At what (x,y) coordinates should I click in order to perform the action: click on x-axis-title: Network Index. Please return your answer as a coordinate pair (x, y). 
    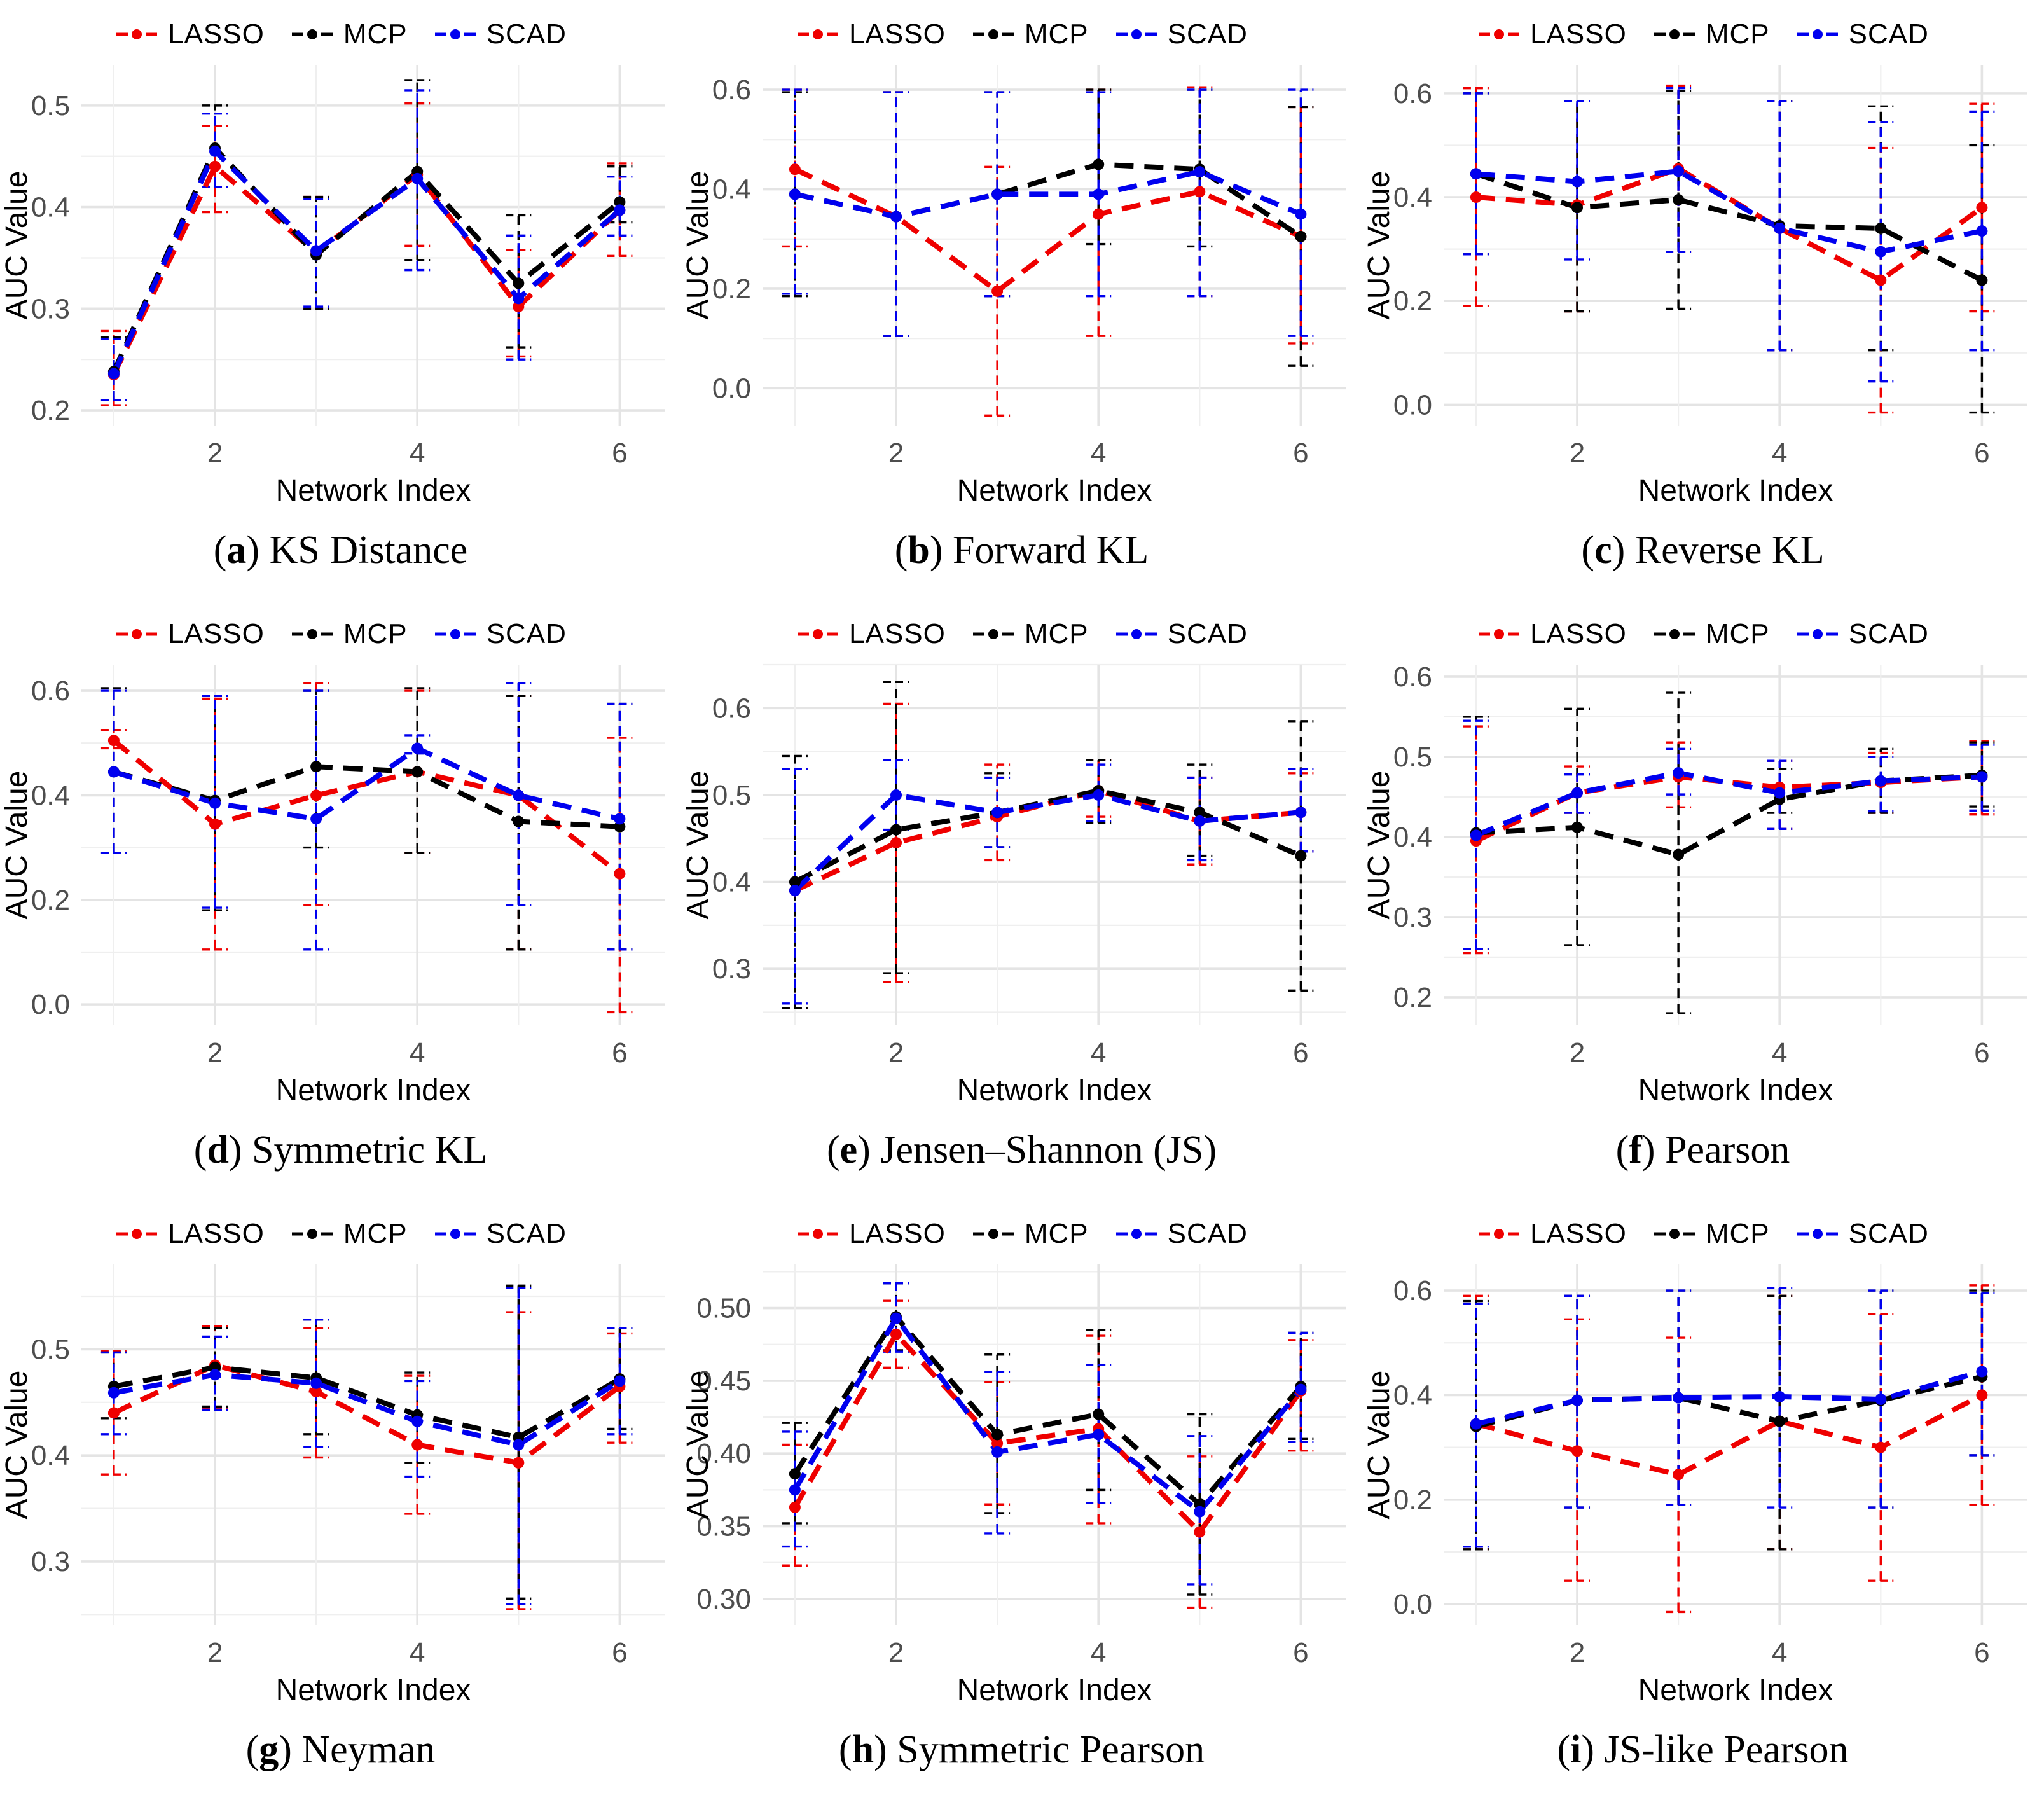
    Looking at the image, I should click on (373, 1690).